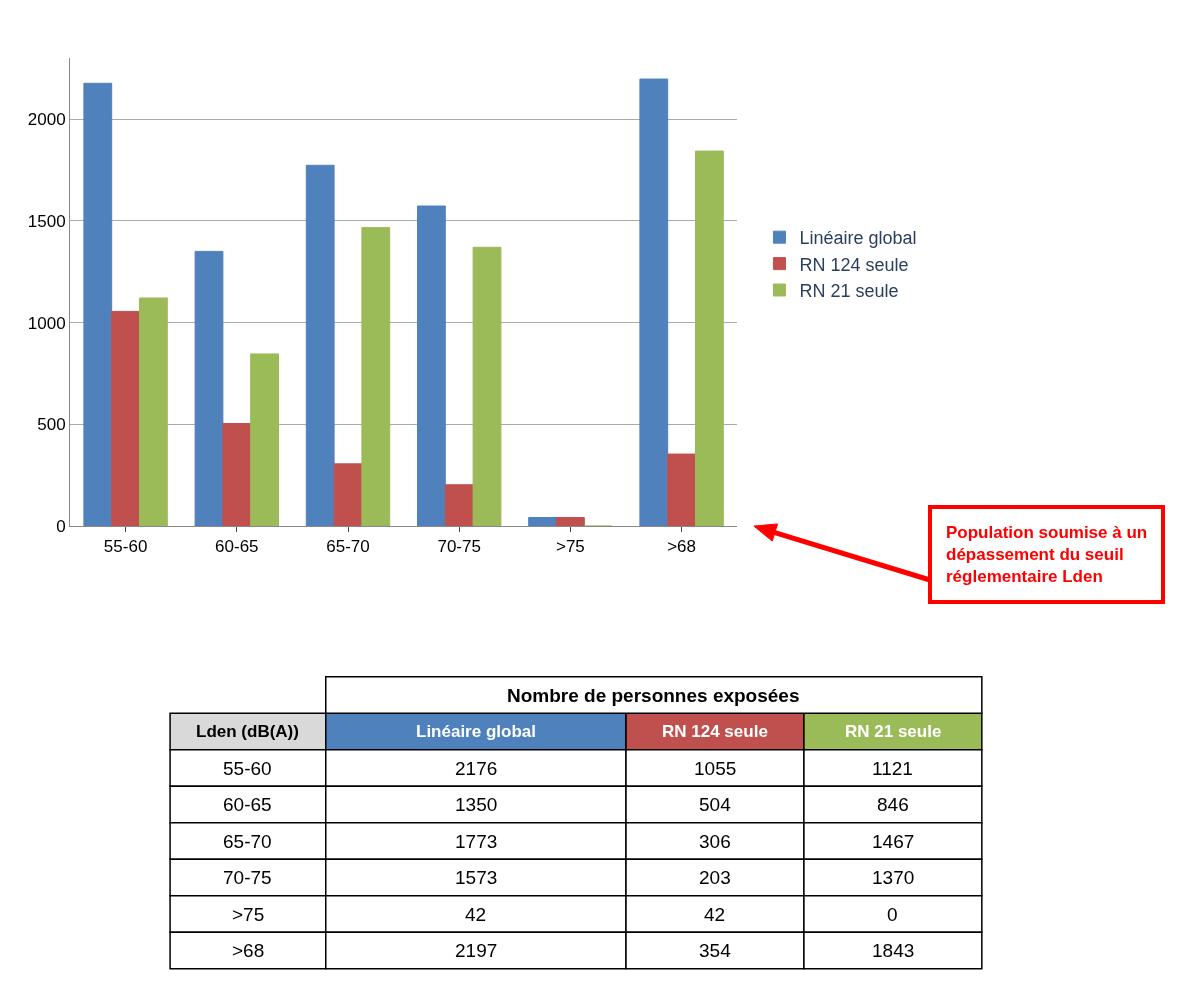 This screenshot has width=1202, height=988. Describe the element at coordinates (247, 731) in the screenshot. I see `text: Lden (dB(A))` at that location.